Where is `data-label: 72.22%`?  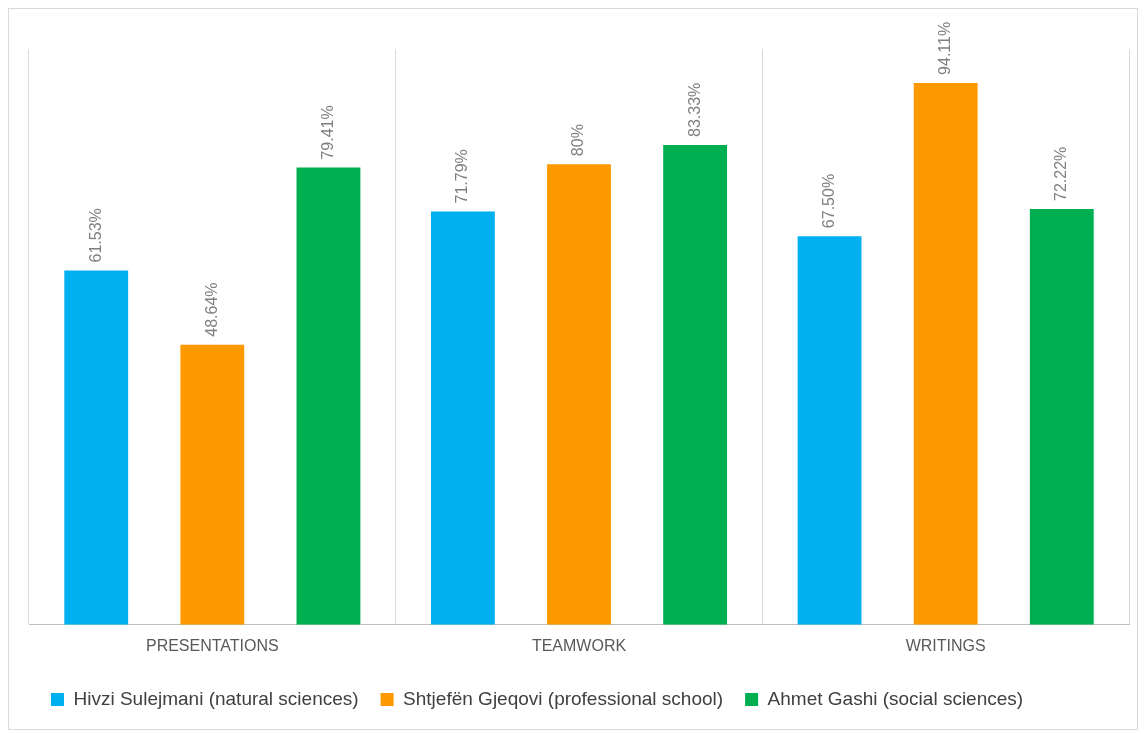 data-label: 72.22% is located at coordinates (1061, 173).